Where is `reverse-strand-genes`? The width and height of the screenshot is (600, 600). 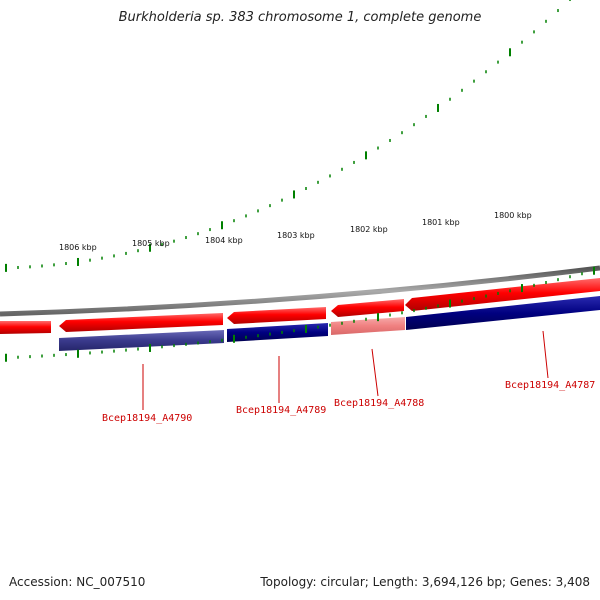
reverse-strand-genes is located at coordinates (329, 323).